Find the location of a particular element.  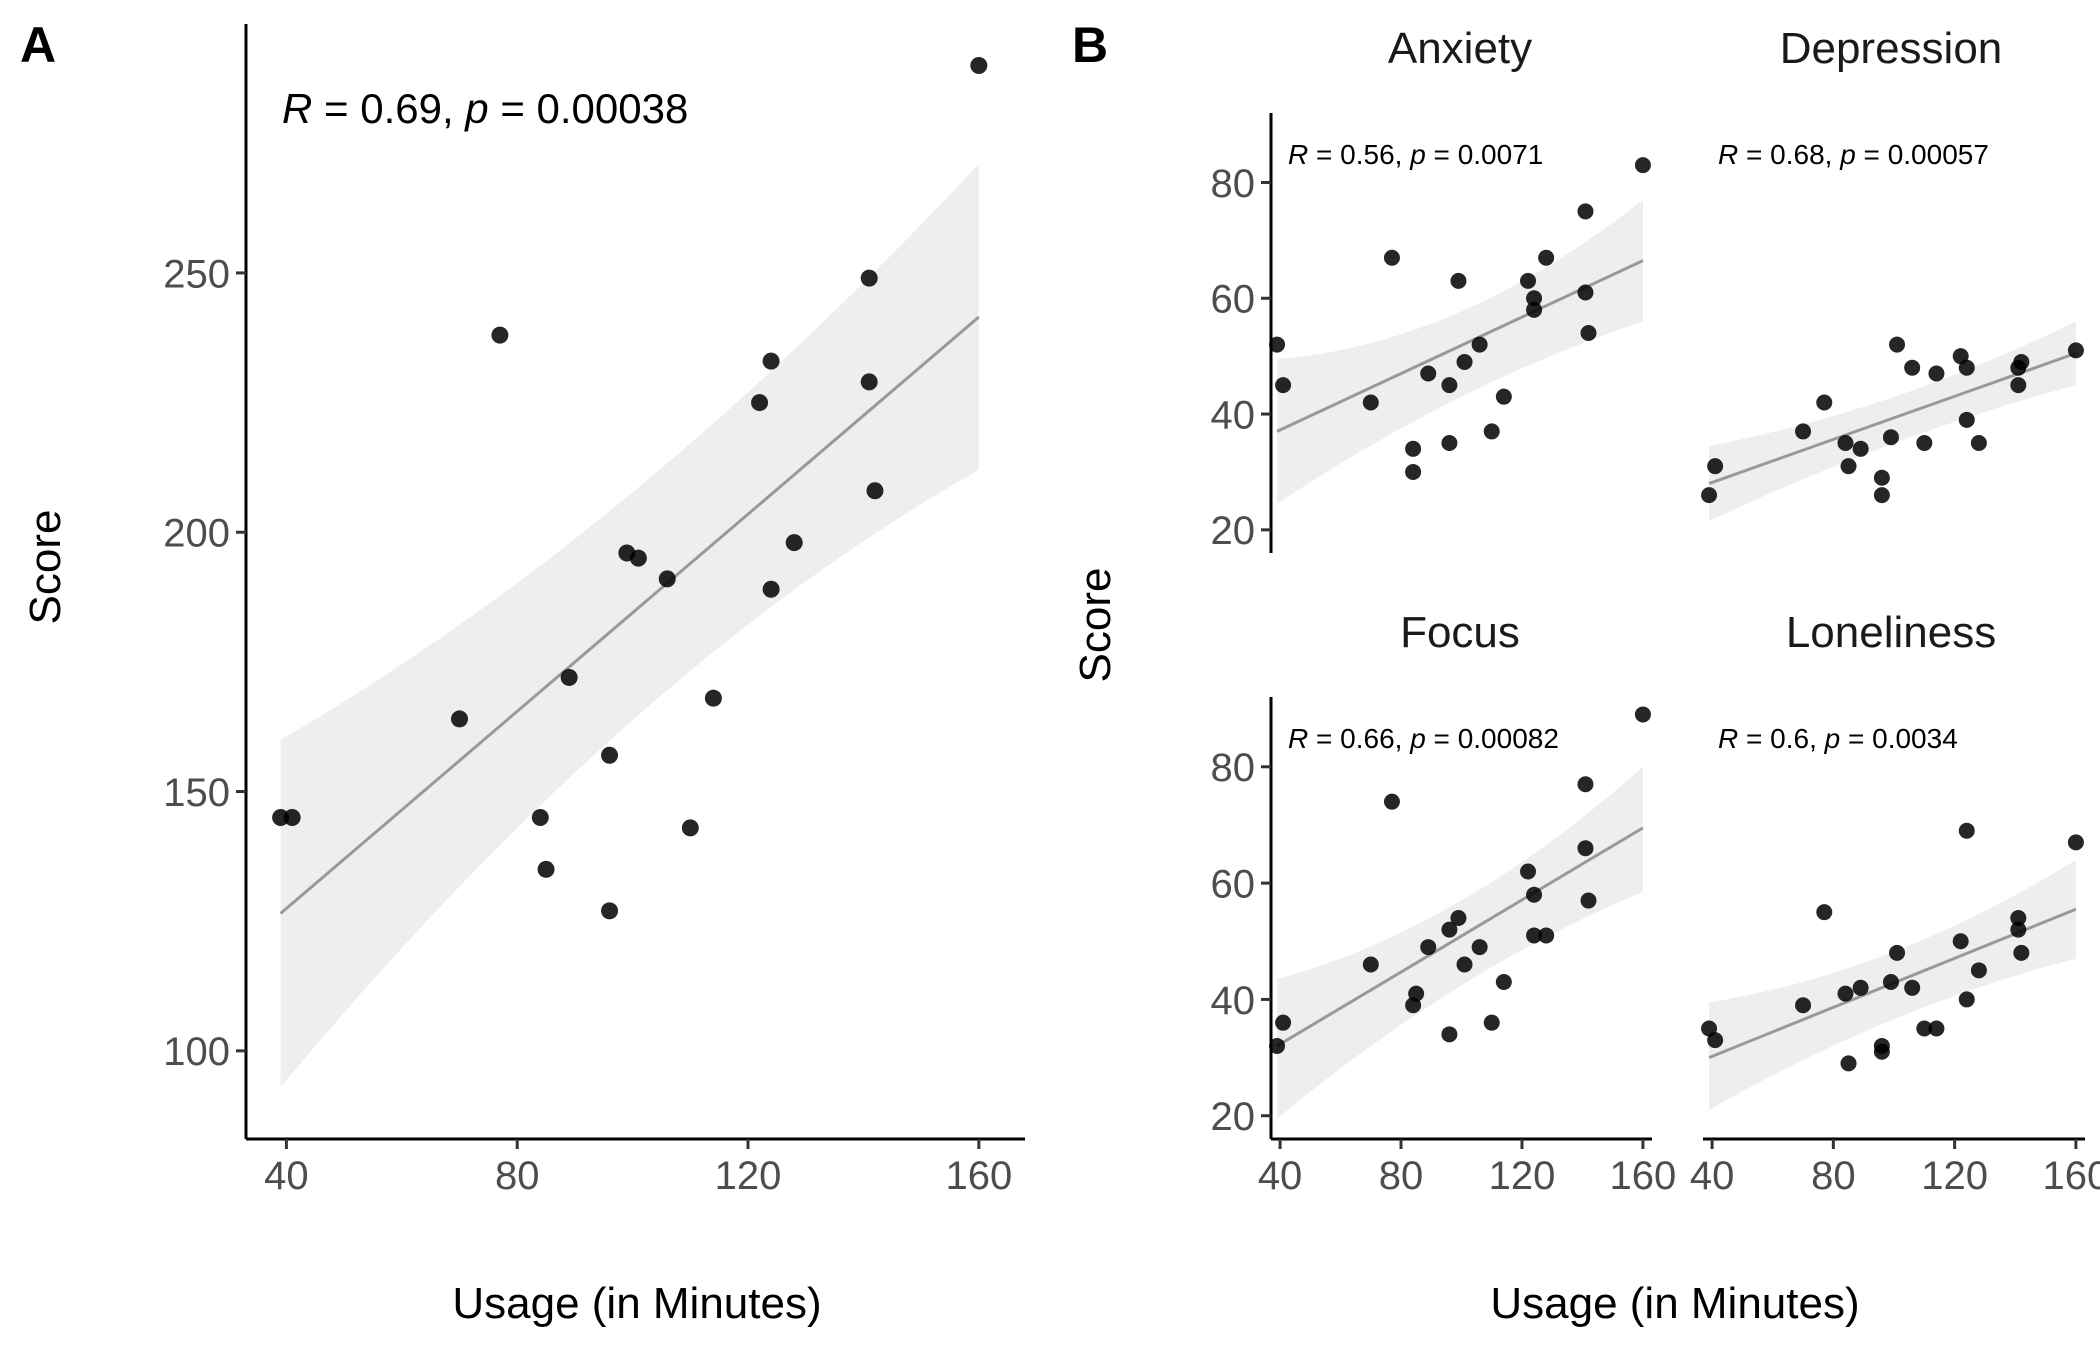

panel-a-x-tick-label: 160 is located at coordinates (978, 1176).